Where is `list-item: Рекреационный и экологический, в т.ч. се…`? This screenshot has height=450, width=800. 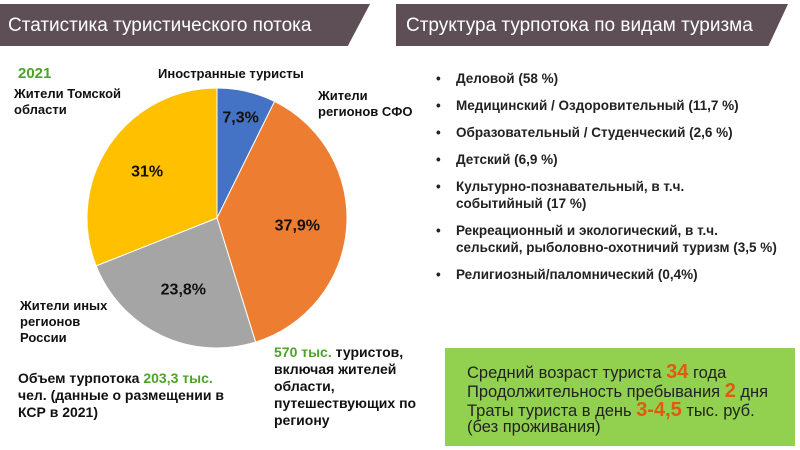
list-item: Рекреационный и экологический, в т.ч. се… is located at coordinates (611, 239).